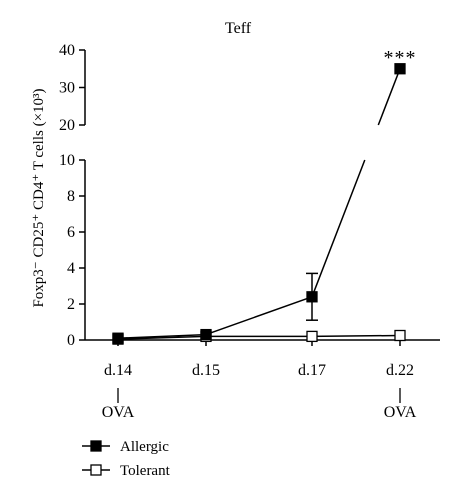 This screenshot has width=460, height=500. Describe the element at coordinates (206, 370) in the screenshot. I see `x-tick-label: d.15` at that location.